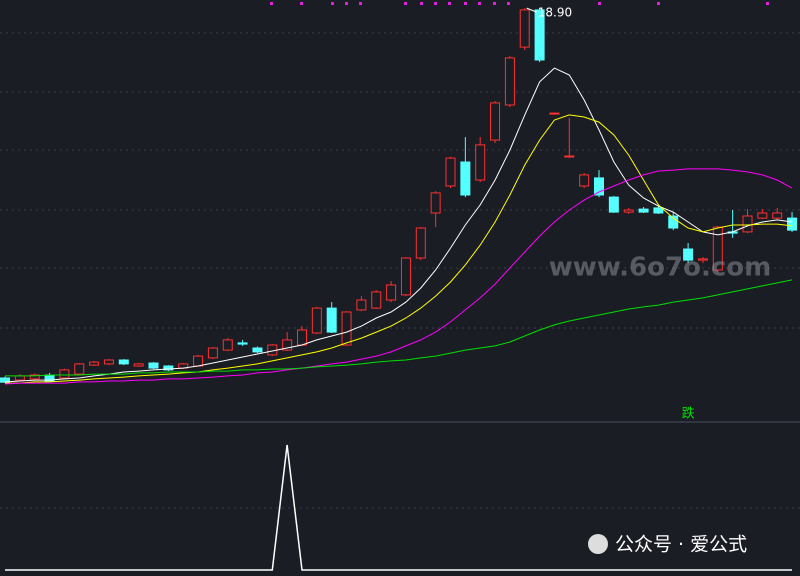  I want to click on watermark: www.6o7o.com, so click(660, 268).